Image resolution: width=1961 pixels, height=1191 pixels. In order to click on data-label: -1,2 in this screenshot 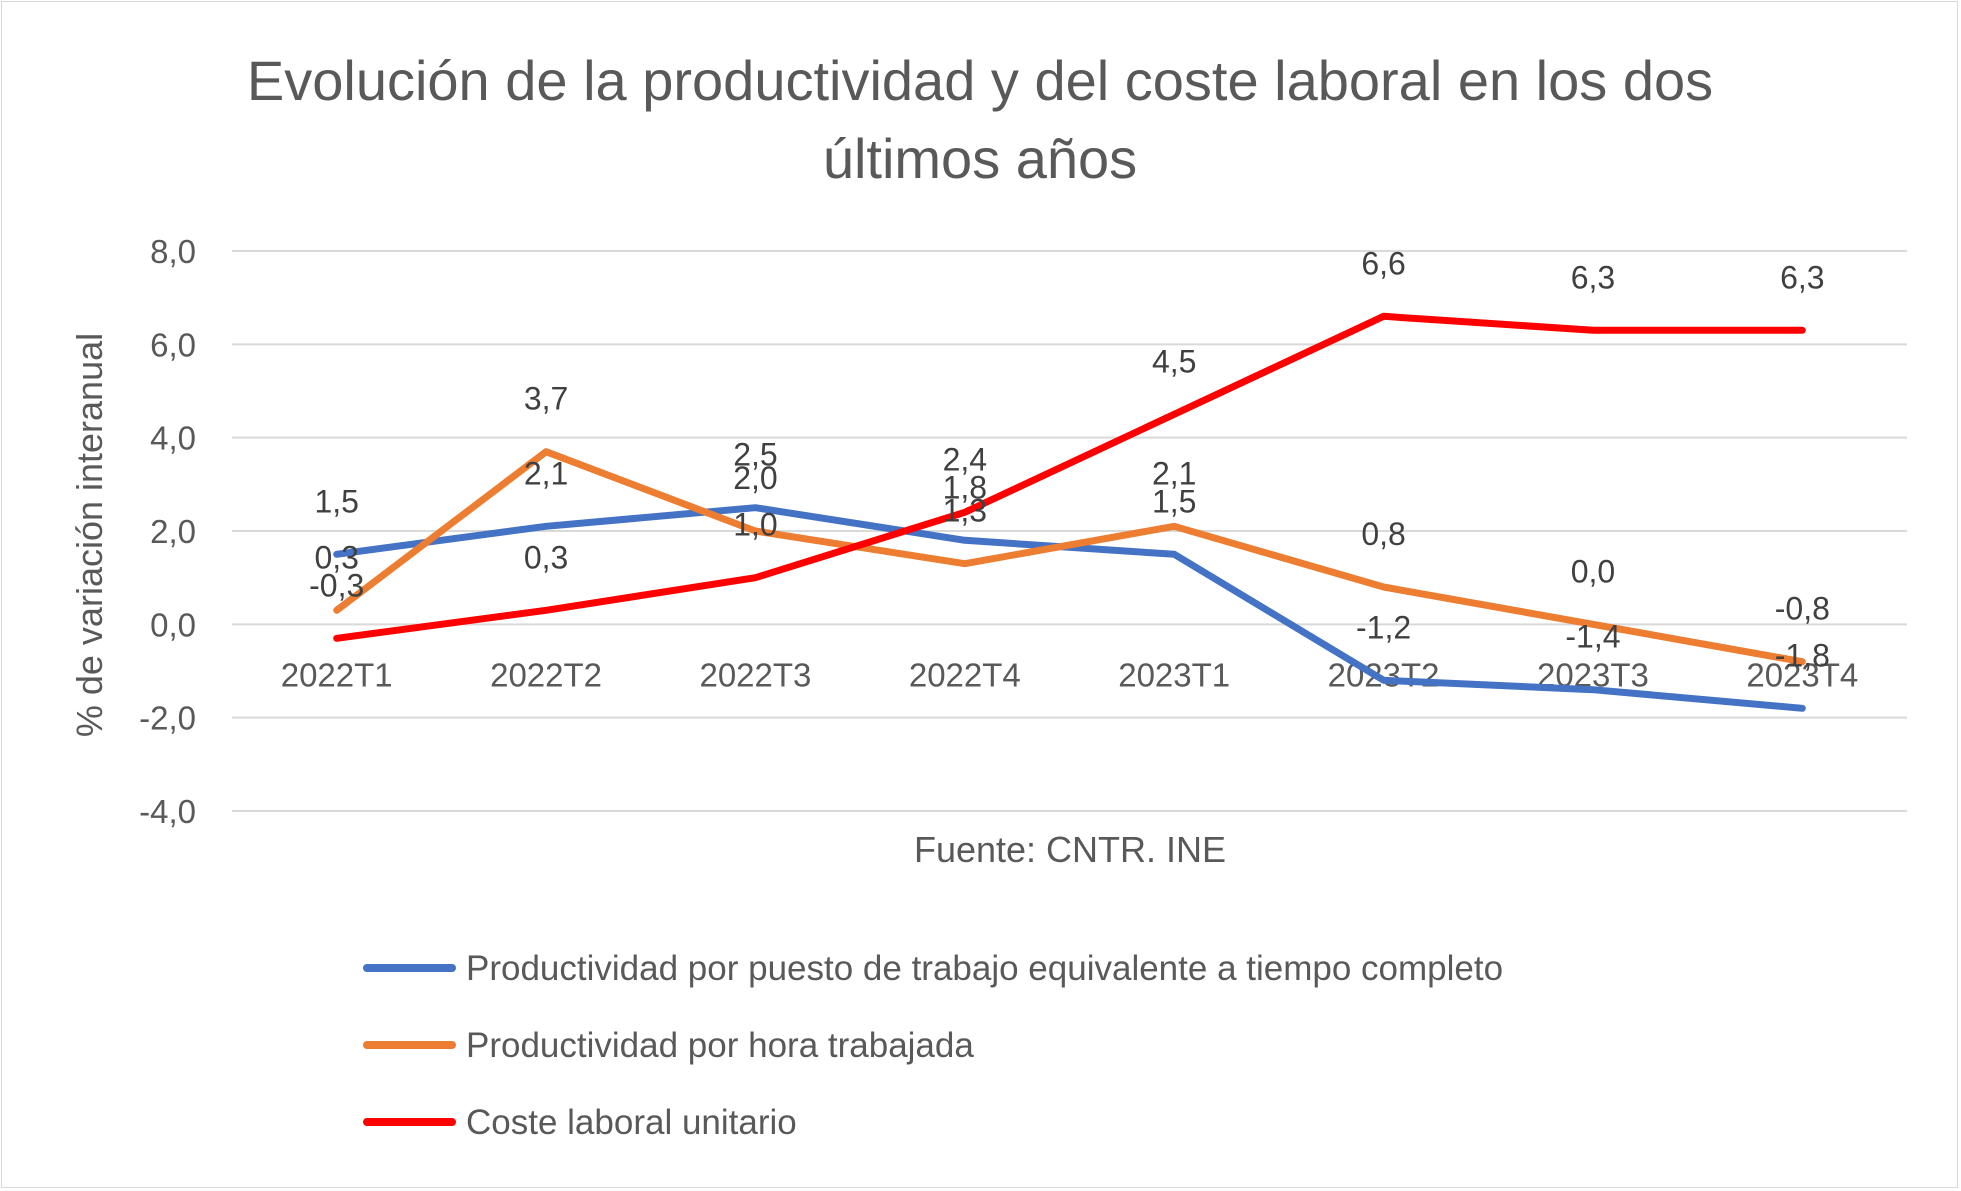, I will do `click(1383, 627)`.